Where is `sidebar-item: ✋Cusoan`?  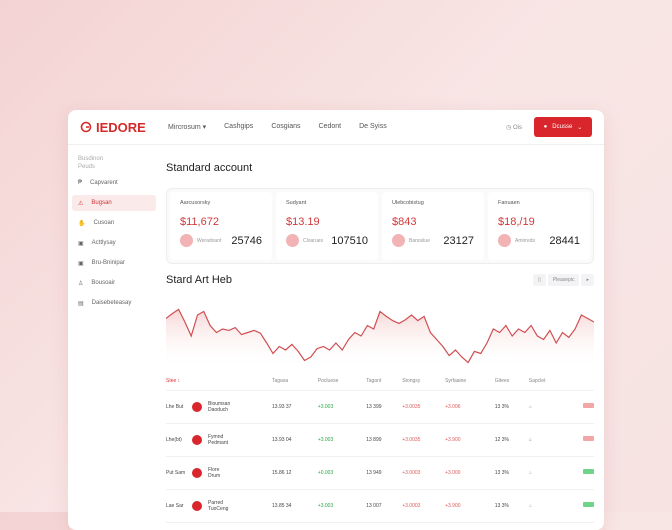
sidebar-item: ✋Cusoan is located at coordinates (114, 223).